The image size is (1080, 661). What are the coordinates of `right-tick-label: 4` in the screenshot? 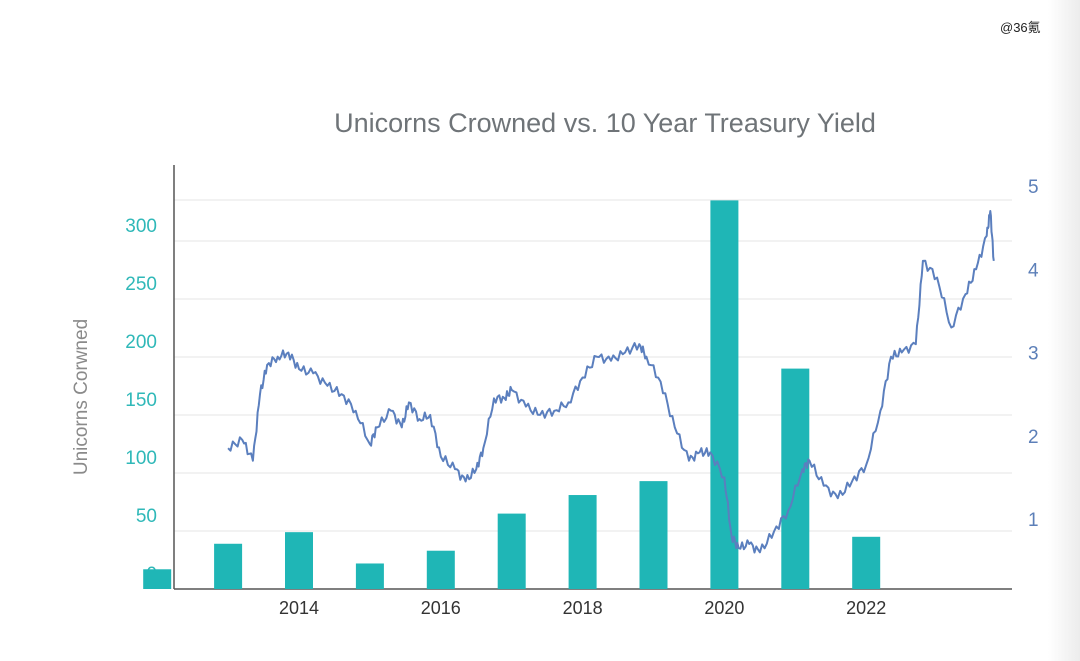 It's located at (1033, 270).